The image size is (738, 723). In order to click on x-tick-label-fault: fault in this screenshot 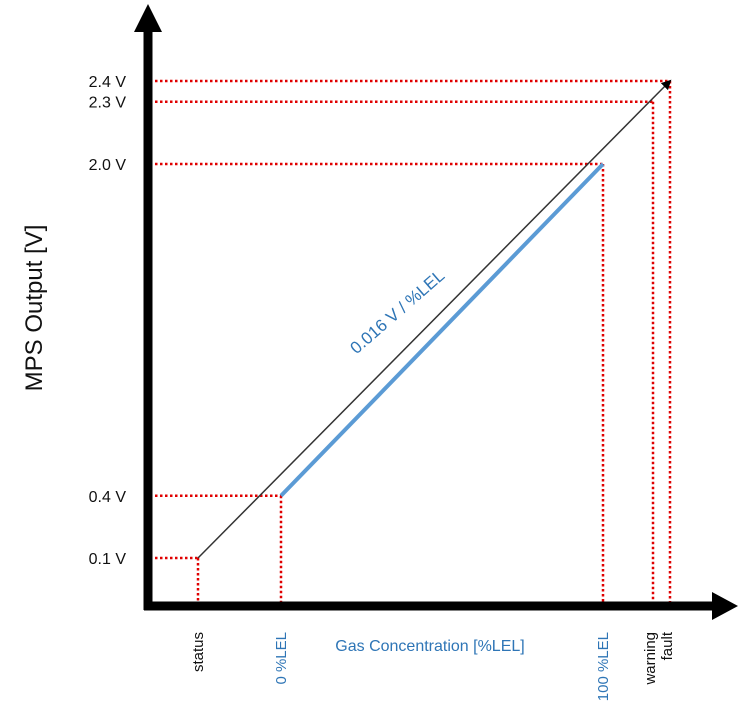, I will do `click(667, 645)`.